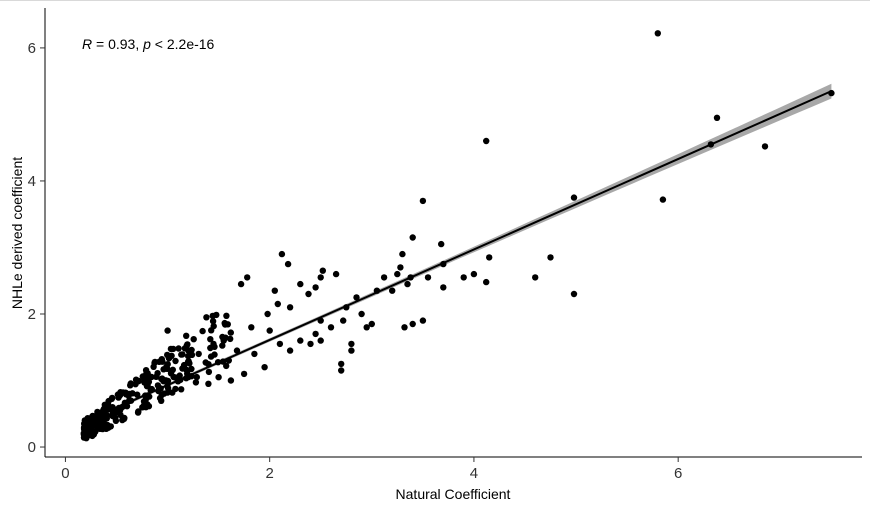 The height and width of the screenshot is (507, 870). What do you see at coordinates (87, 44) in the screenshot?
I see `r-symbol: R` at bounding box center [87, 44].